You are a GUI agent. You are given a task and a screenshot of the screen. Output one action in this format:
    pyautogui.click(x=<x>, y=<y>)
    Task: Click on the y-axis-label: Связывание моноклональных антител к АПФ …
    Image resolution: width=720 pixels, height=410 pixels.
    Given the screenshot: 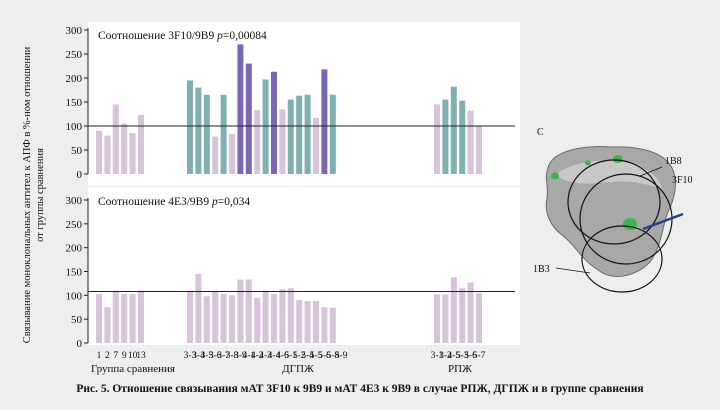 What is the action you would take?
    pyautogui.click(x=34, y=194)
    